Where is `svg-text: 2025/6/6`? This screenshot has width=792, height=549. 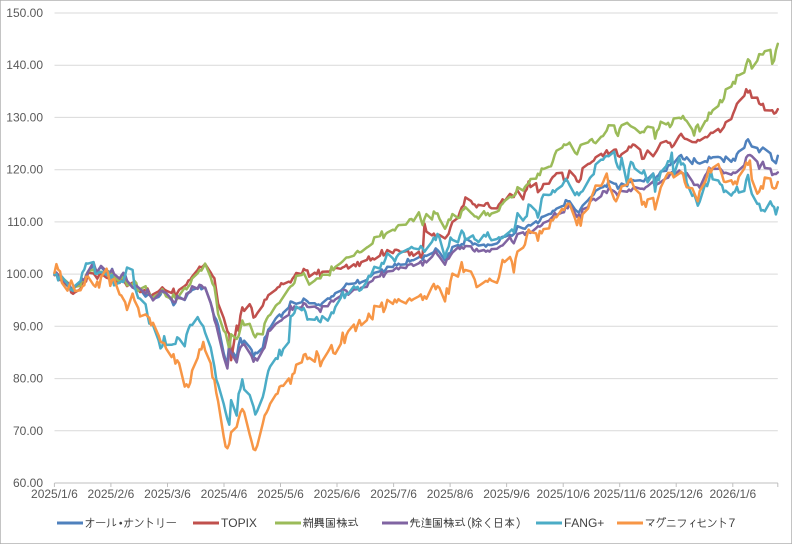 svg-text: 2025/6/6 is located at coordinates (337, 494).